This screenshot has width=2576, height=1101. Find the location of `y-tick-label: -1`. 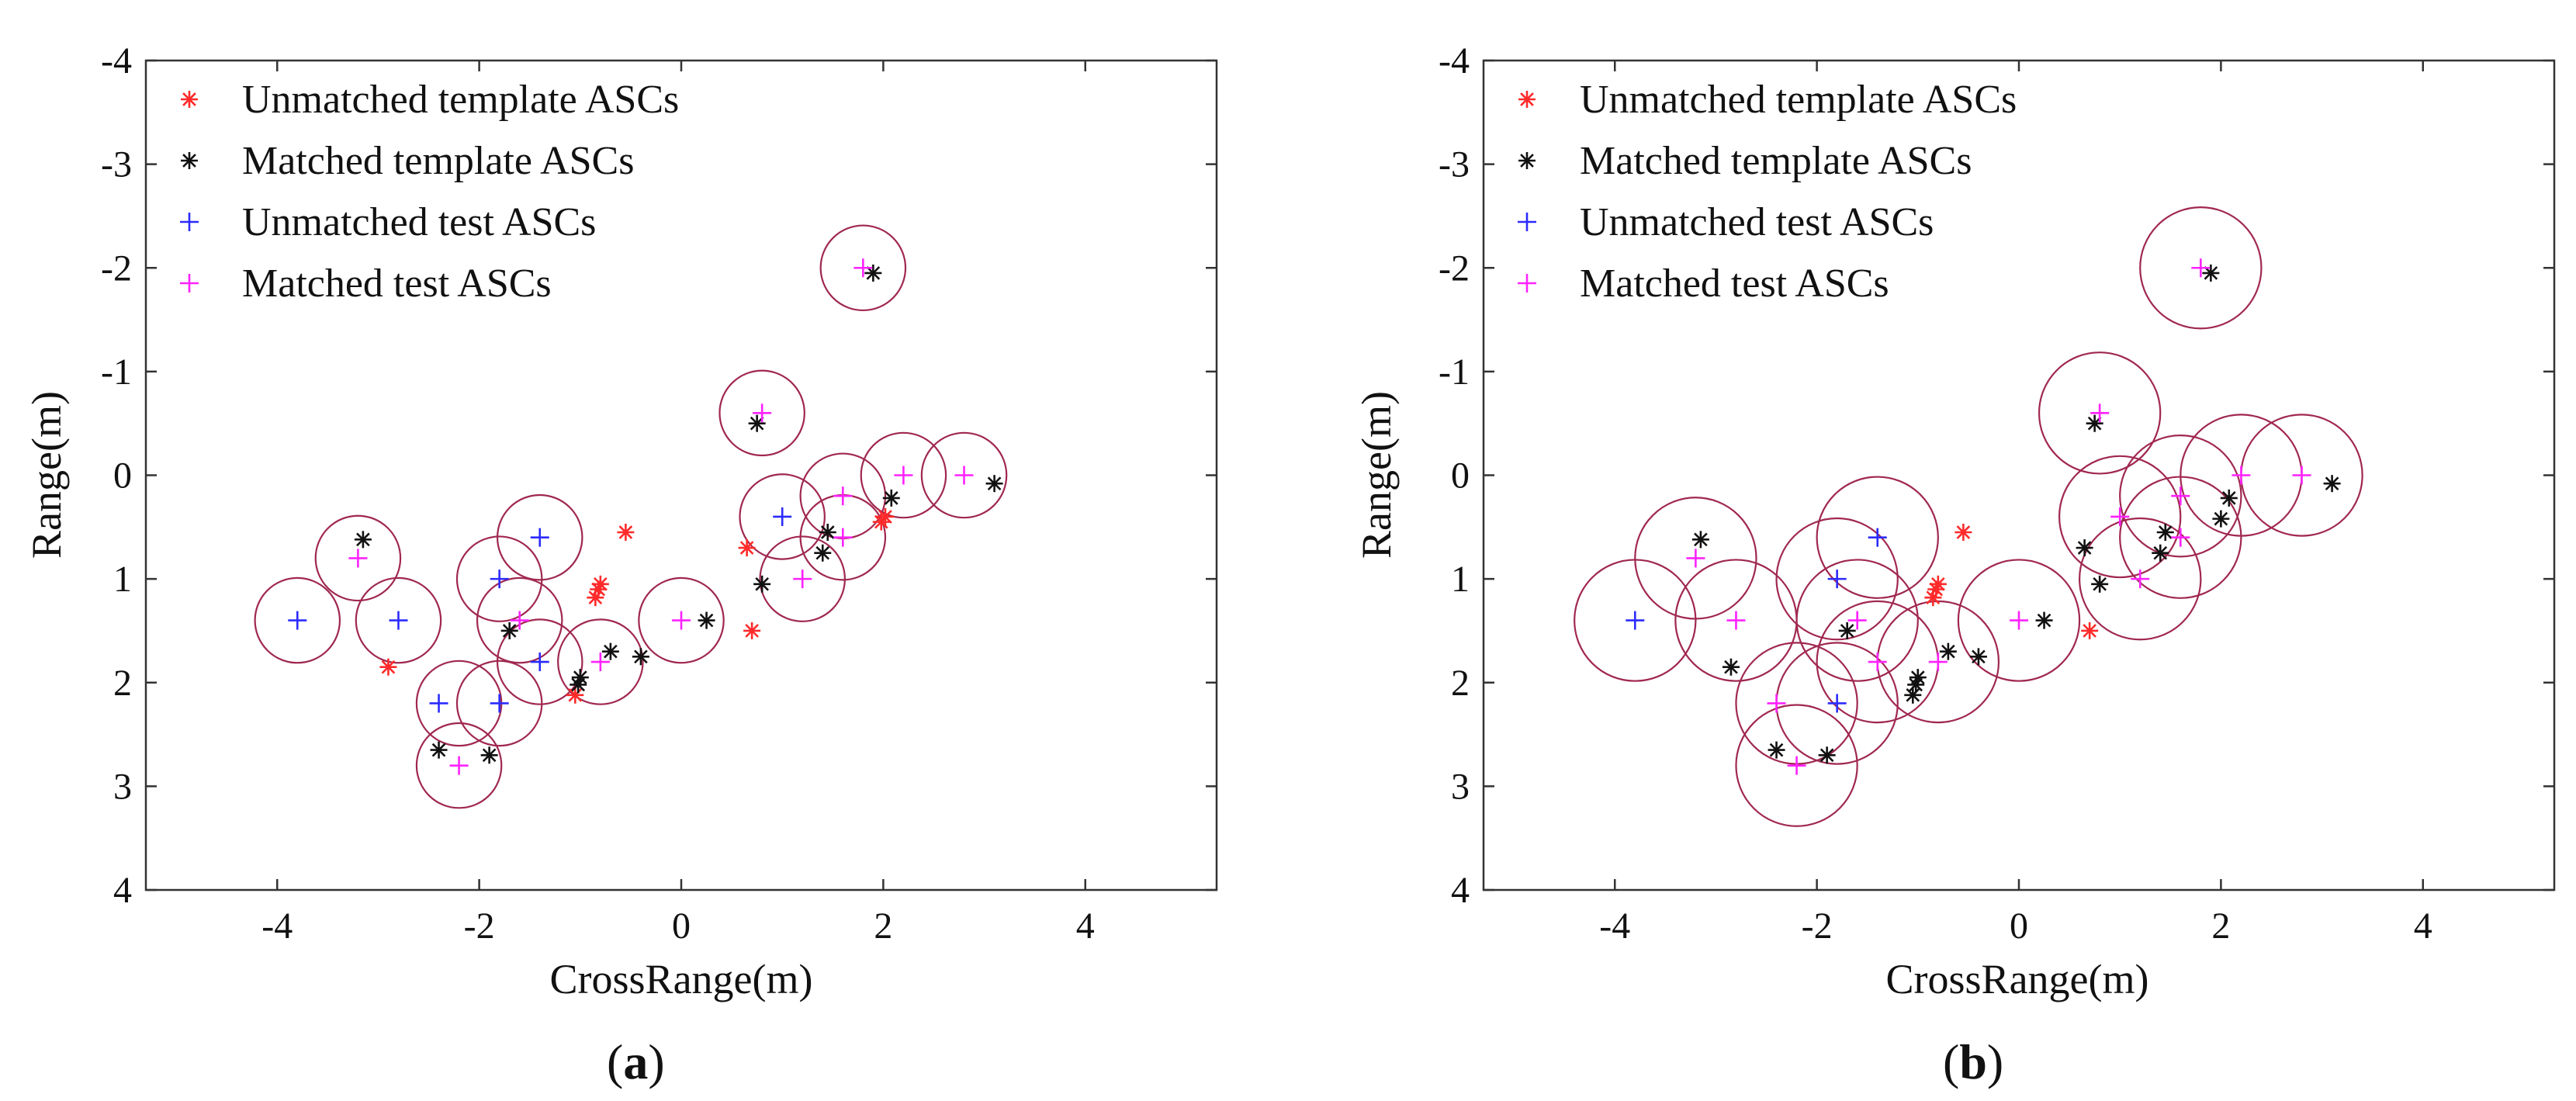

y-tick-label: -1 is located at coordinates (116, 372).